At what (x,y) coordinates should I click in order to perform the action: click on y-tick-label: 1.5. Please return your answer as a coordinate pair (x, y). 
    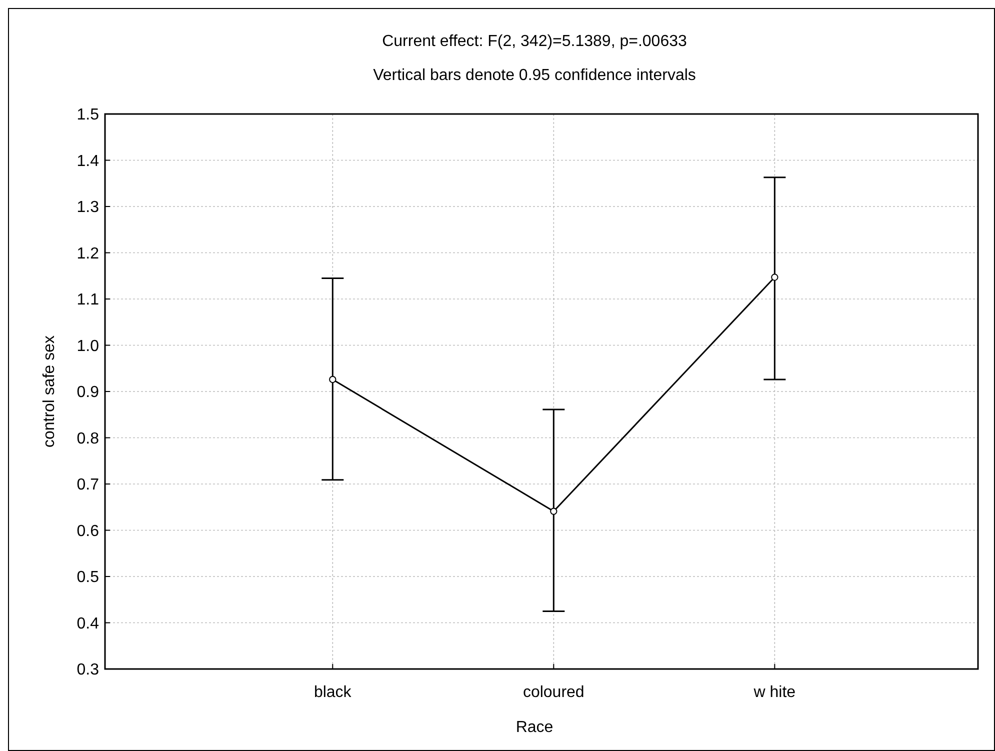
    Looking at the image, I should click on (88, 115).